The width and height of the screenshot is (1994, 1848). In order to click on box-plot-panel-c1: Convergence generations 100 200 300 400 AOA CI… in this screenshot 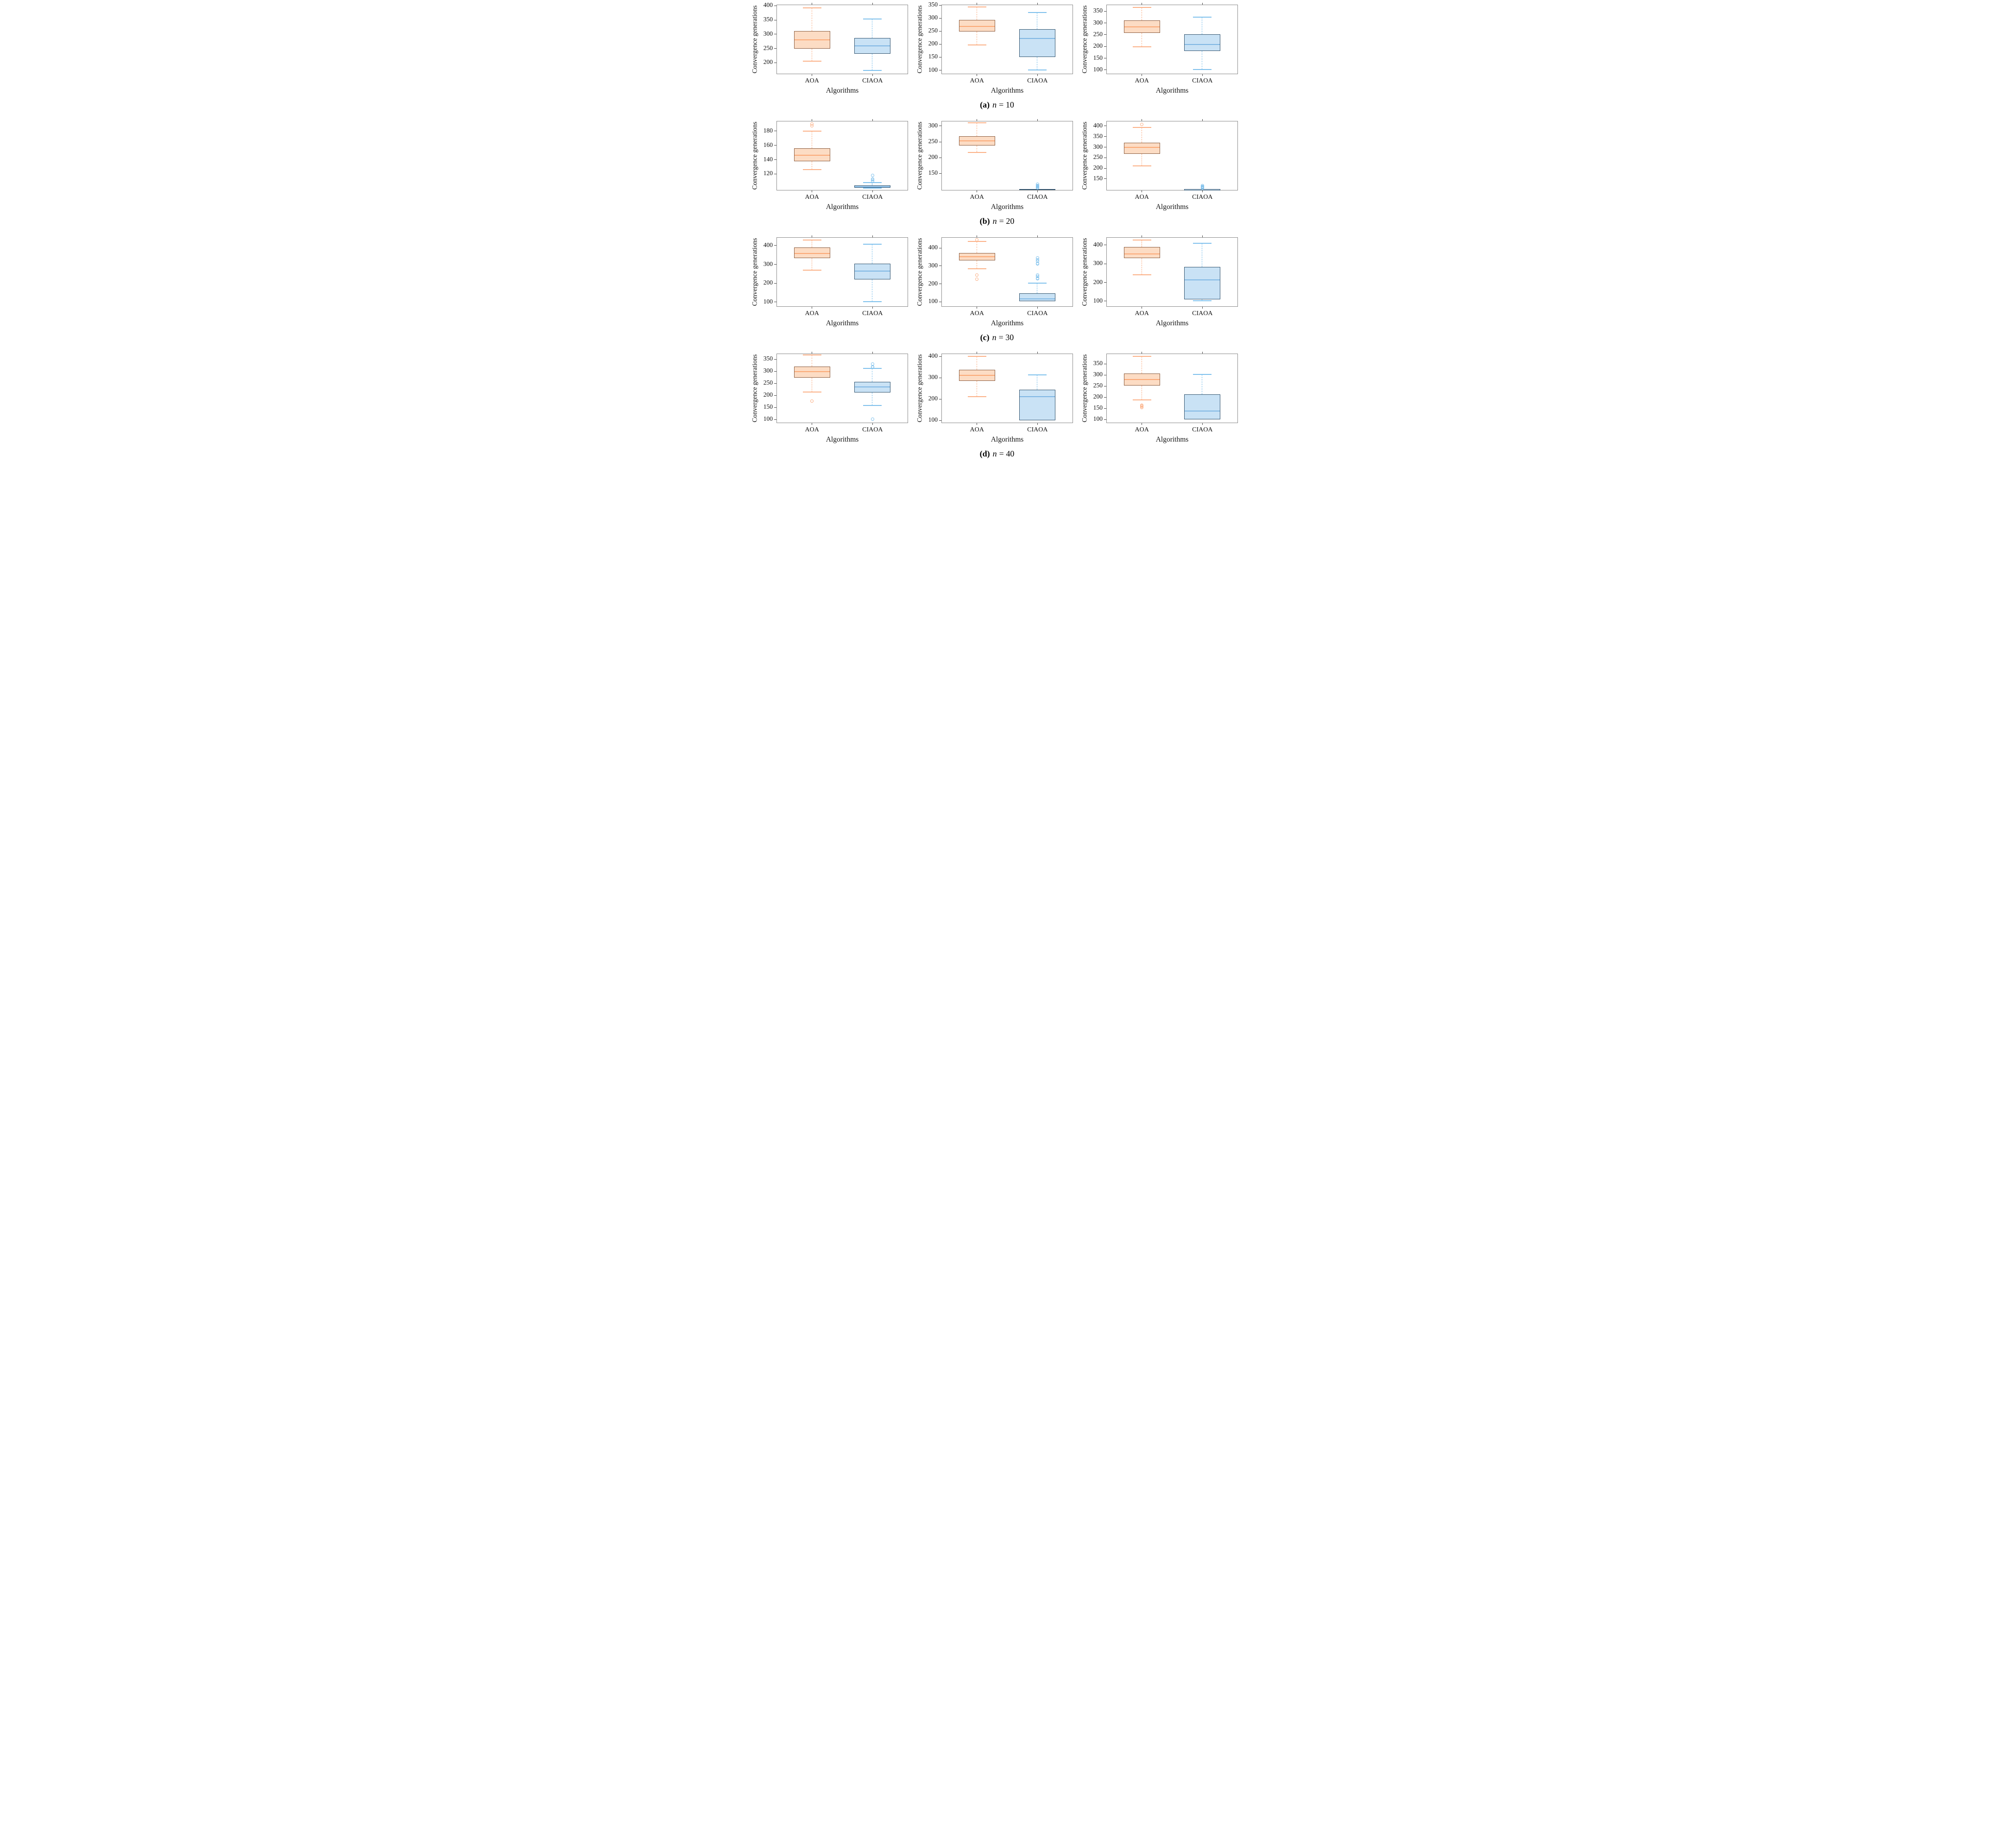, I will do `click(830, 283)`.